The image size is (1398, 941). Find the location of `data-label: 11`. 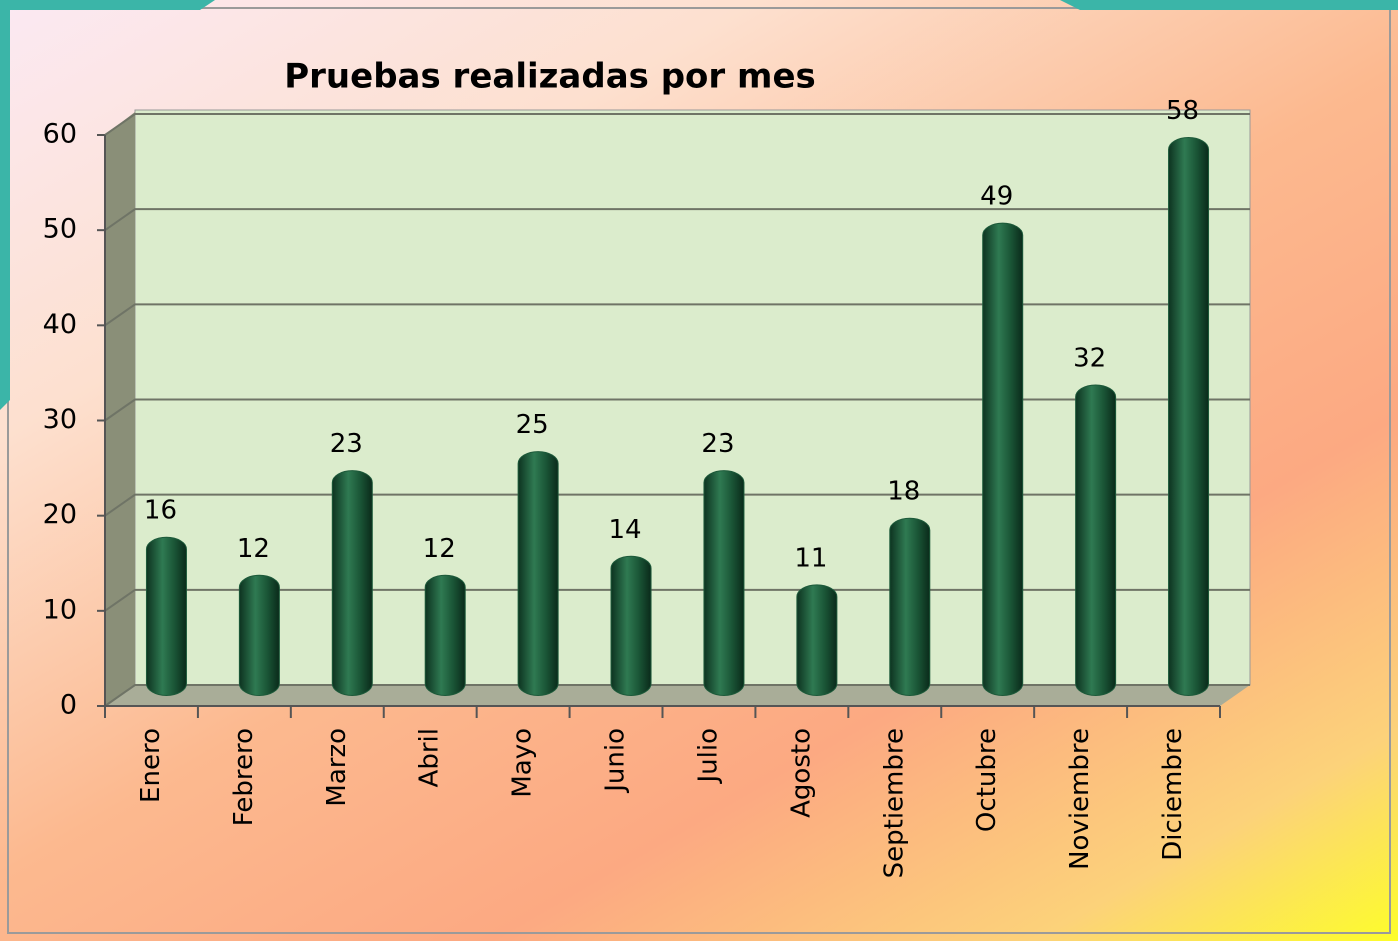

data-label: 11 is located at coordinates (810, 558).